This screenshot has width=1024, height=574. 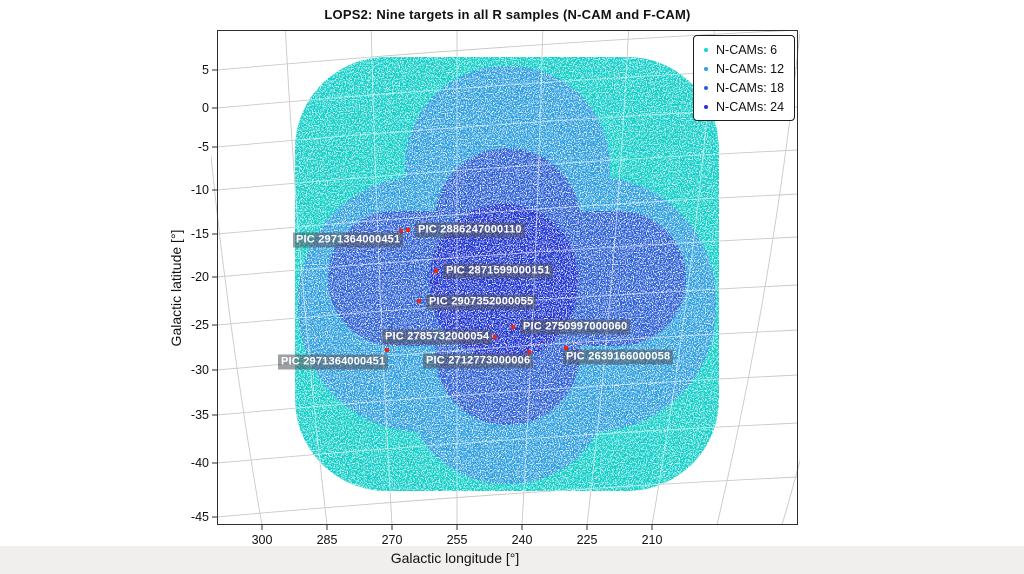 What do you see at coordinates (437, 337) in the screenshot?
I see `target-label: PIC 2785732000054` at bounding box center [437, 337].